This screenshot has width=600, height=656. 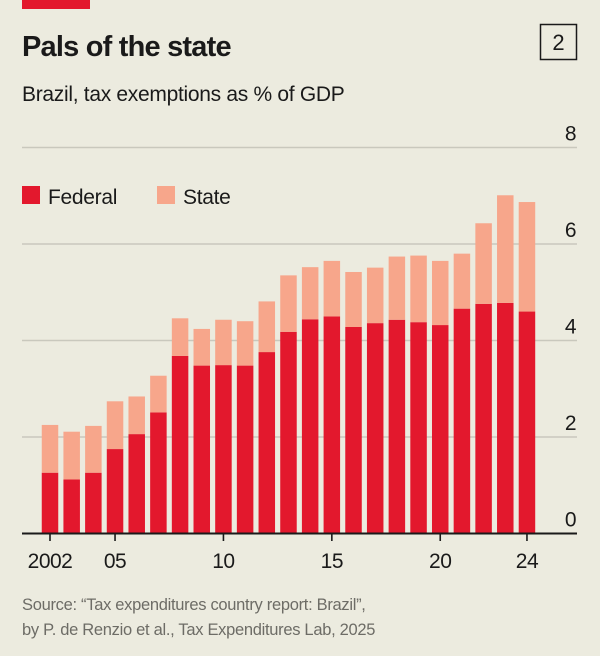 What do you see at coordinates (483, 418) in the screenshot?
I see `bar-federal-2022` at bounding box center [483, 418].